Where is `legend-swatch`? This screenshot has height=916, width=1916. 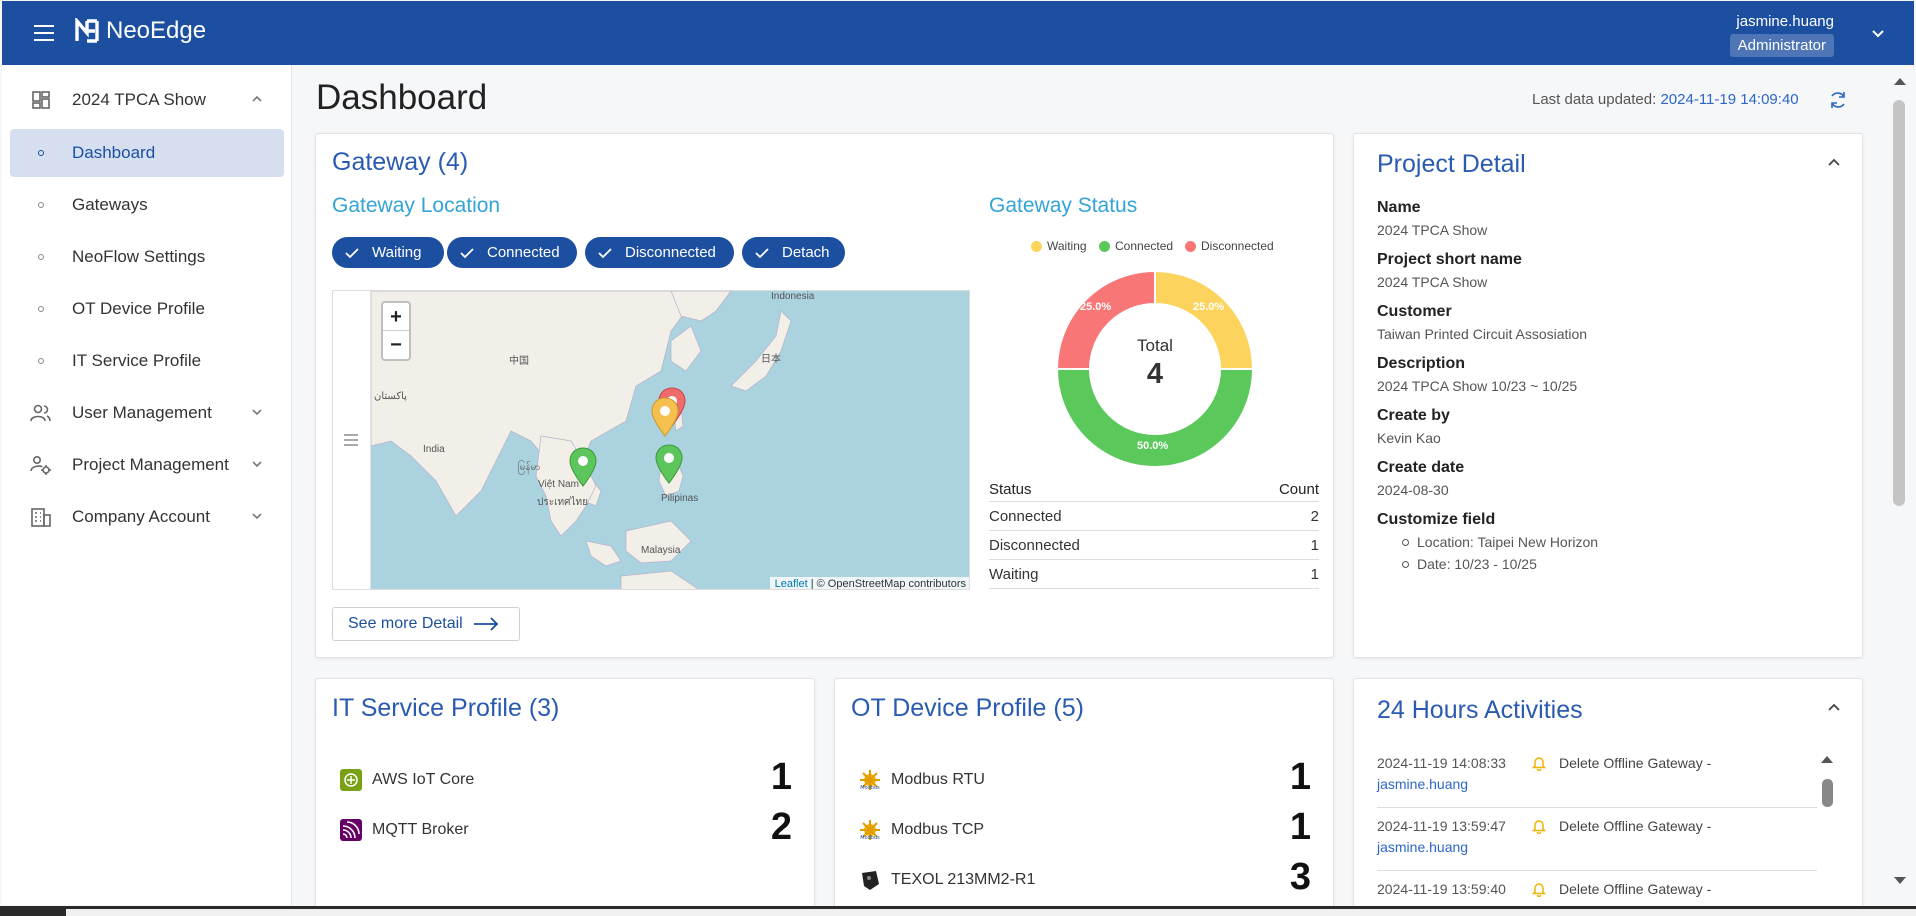
legend-swatch is located at coordinates (1036, 246).